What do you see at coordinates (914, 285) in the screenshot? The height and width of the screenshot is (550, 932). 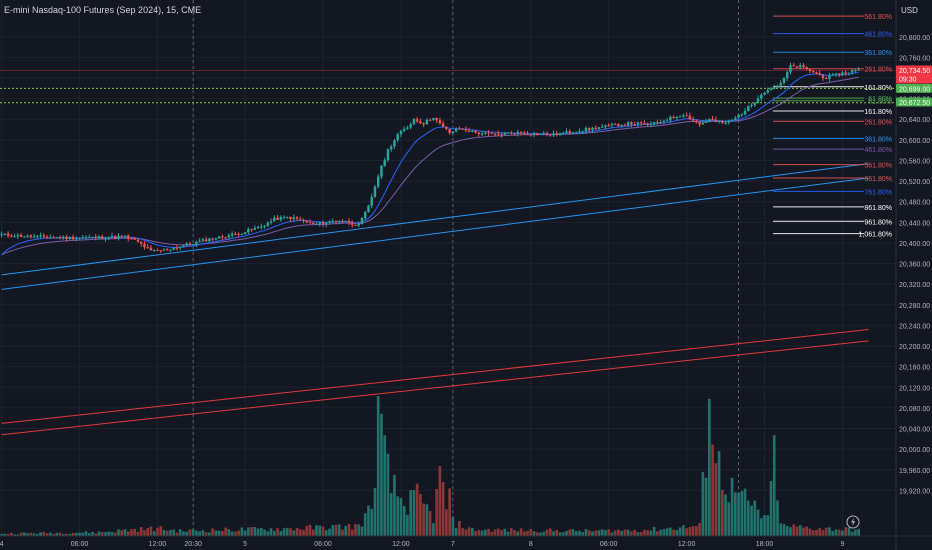 I see `y-axis-tick-label: 20,320.00` at bounding box center [914, 285].